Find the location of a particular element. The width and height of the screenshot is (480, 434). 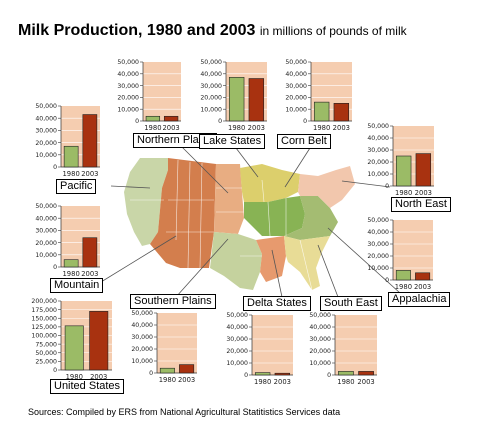

label-lake-states: Lake States is located at coordinates (232, 141).